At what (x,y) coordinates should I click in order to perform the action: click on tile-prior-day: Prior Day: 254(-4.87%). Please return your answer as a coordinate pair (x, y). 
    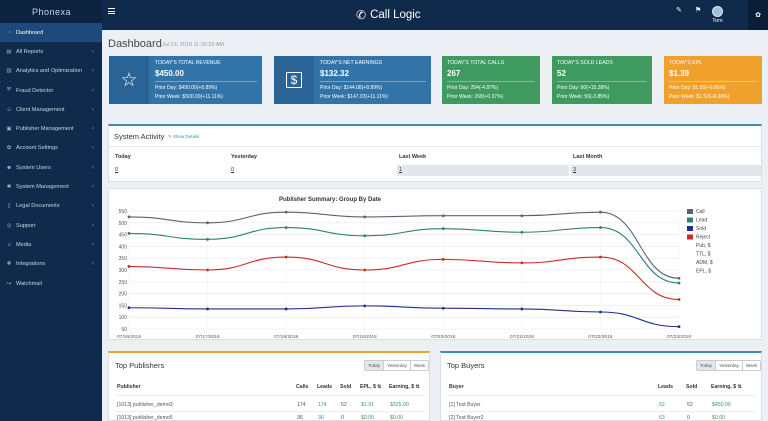
    Looking at the image, I should click on (473, 88).